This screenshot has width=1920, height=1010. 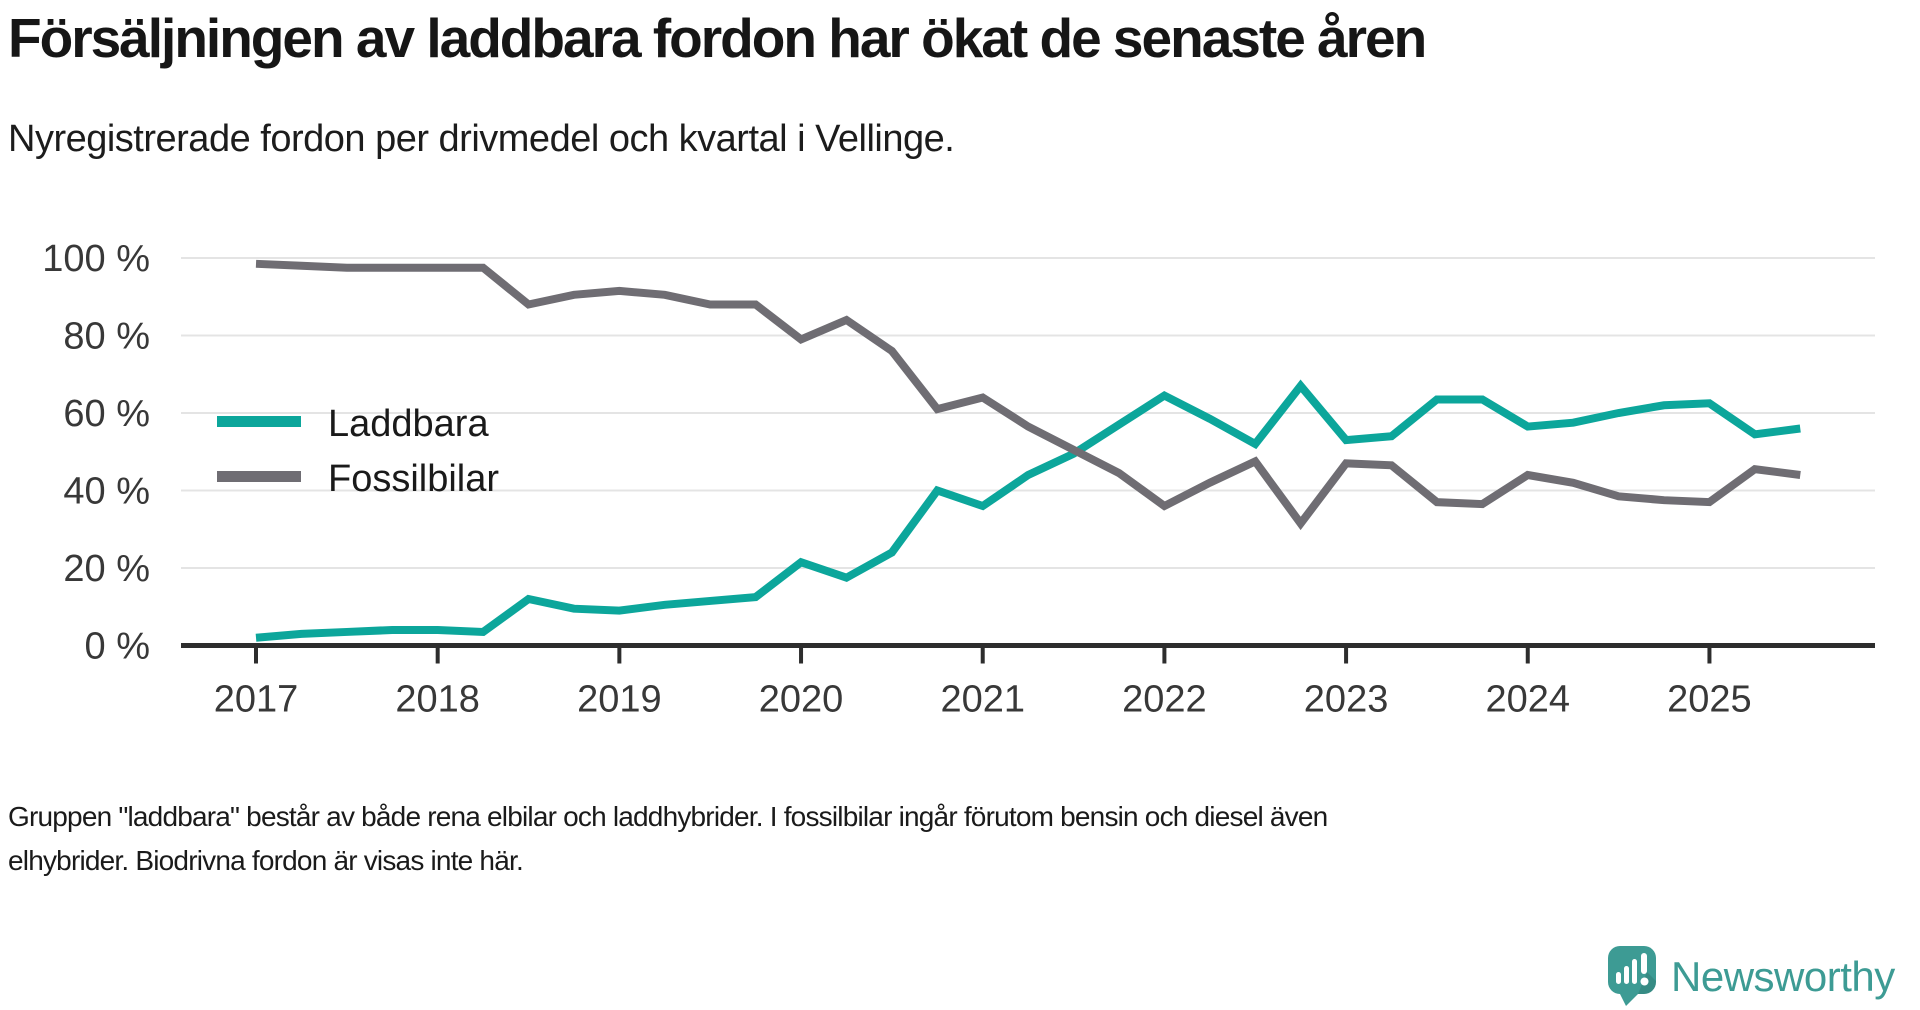 What do you see at coordinates (1783, 976) in the screenshot?
I see `newsworthy-wordmark: Newsworthy` at bounding box center [1783, 976].